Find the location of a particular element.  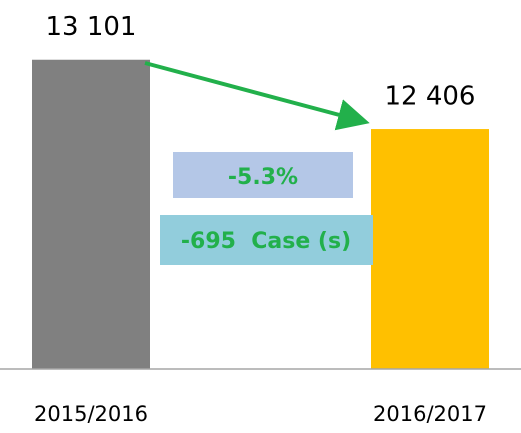

x-tick-label: 2016/2017 is located at coordinates (430, 414).